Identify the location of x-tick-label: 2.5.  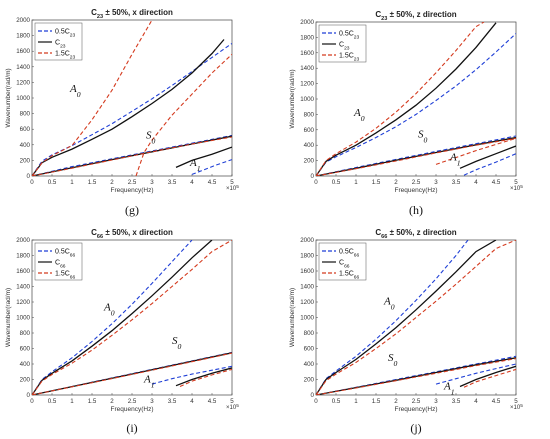
(132, 401).